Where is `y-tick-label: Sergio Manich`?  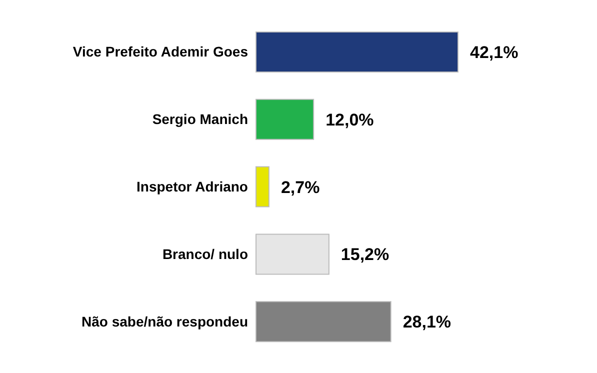 y-tick-label: Sergio Manich is located at coordinates (200, 119).